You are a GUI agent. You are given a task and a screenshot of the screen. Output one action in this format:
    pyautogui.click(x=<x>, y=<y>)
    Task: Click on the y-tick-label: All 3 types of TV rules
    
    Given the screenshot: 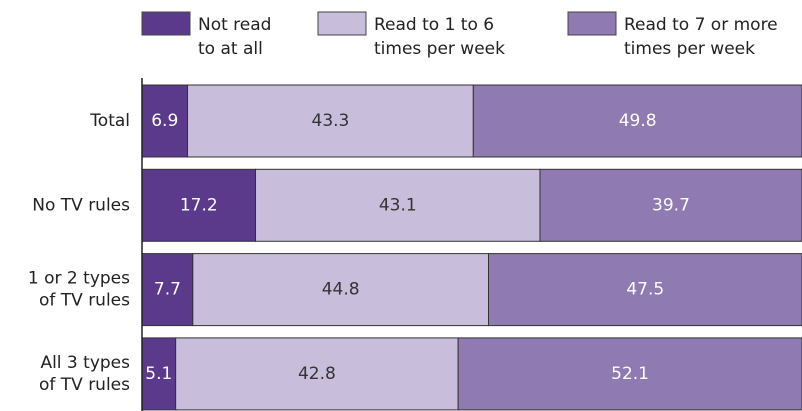 What is the action you would take?
    pyautogui.click(x=84, y=374)
    